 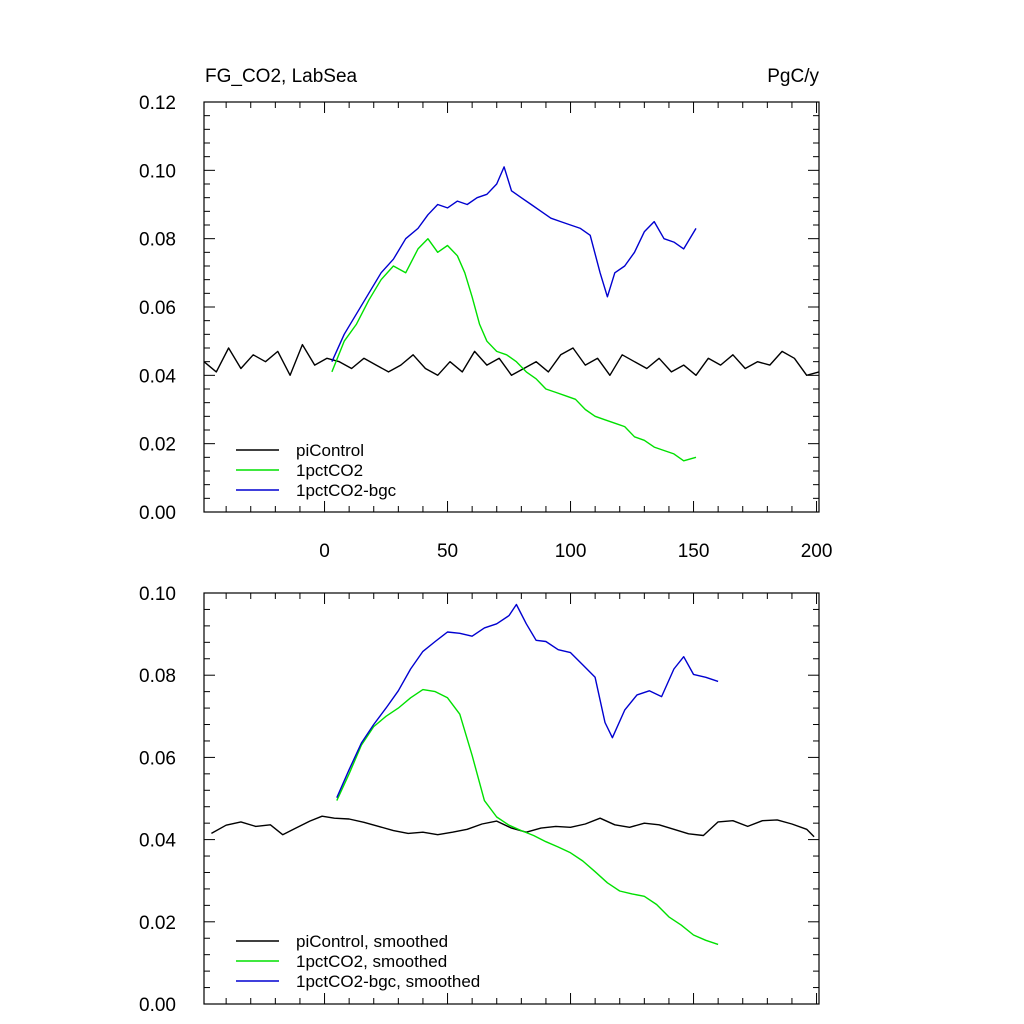 What do you see at coordinates (447, 551) in the screenshot?
I see `x-tick-label: 50` at bounding box center [447, 551].